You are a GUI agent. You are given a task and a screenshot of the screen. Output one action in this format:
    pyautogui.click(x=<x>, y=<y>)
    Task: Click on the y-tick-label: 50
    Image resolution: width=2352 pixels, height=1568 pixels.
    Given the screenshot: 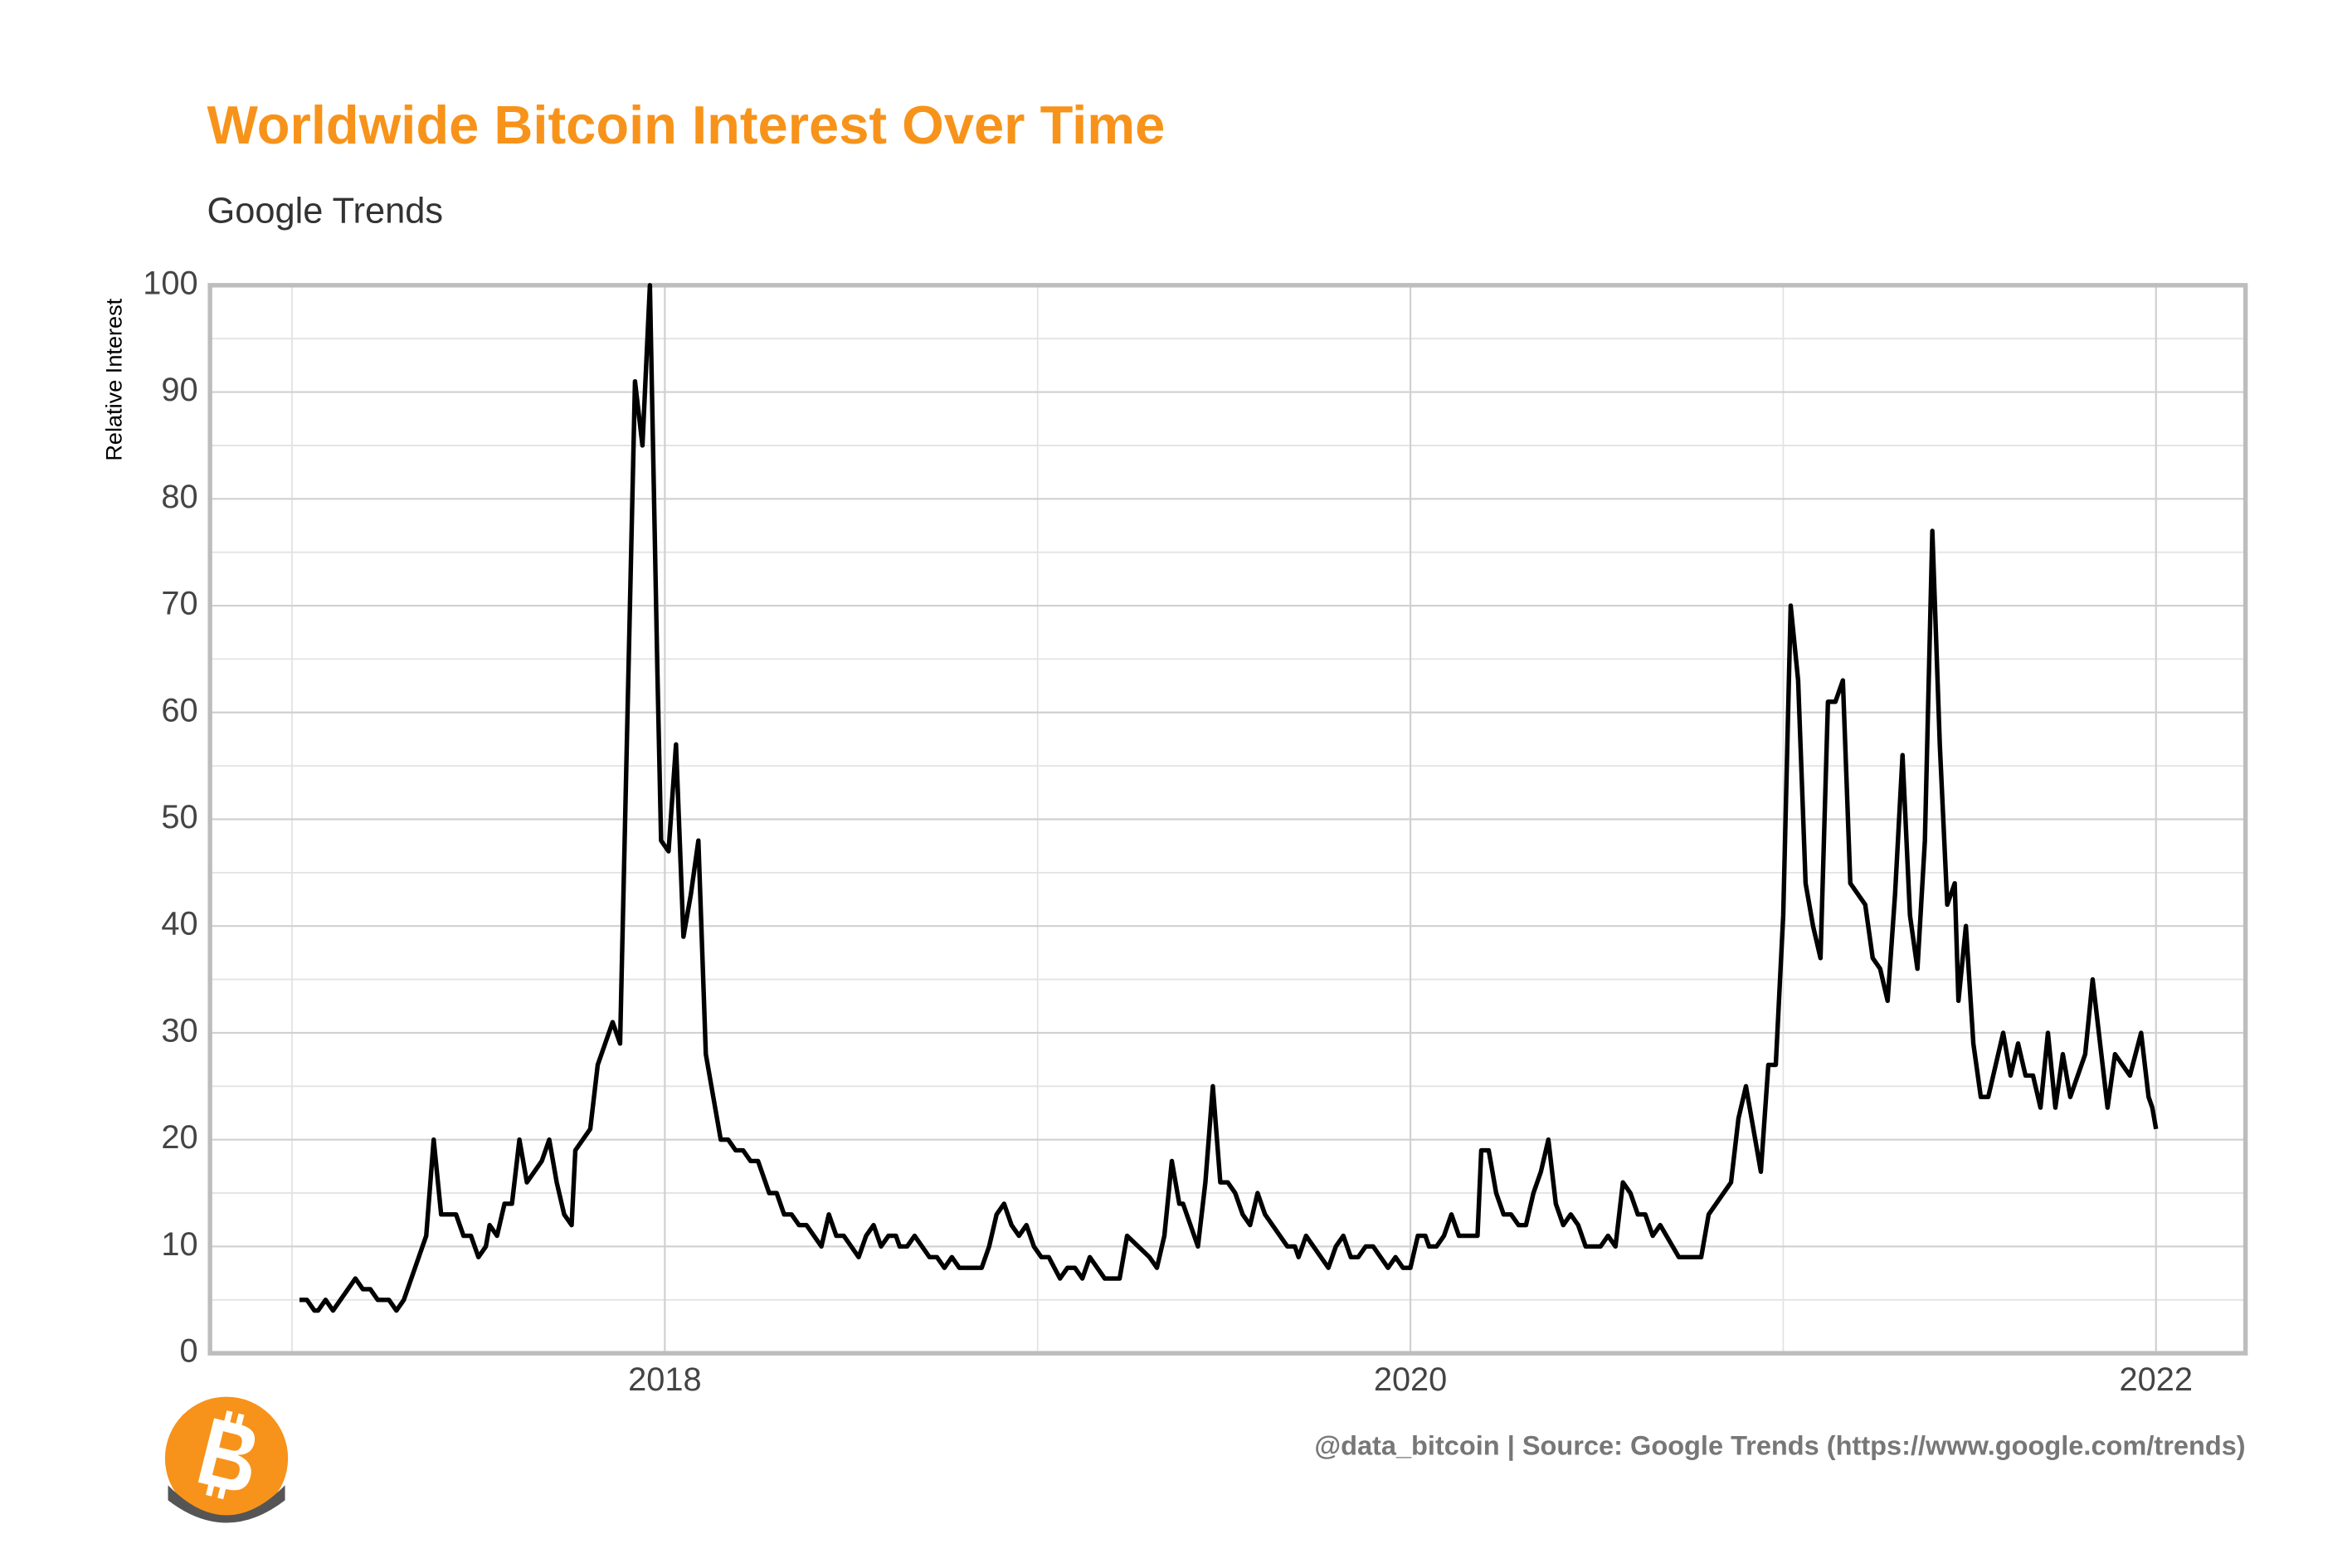 What is the action you would take?
    pyautogui.click(x=179, y=817)
    